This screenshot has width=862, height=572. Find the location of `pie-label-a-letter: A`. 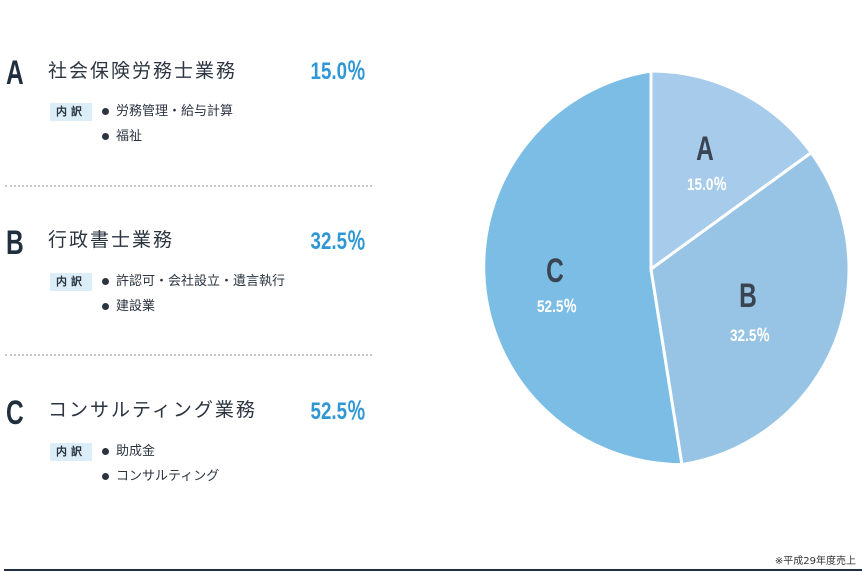

pie-label-a-letter: A is located at coordinates (705, 149).